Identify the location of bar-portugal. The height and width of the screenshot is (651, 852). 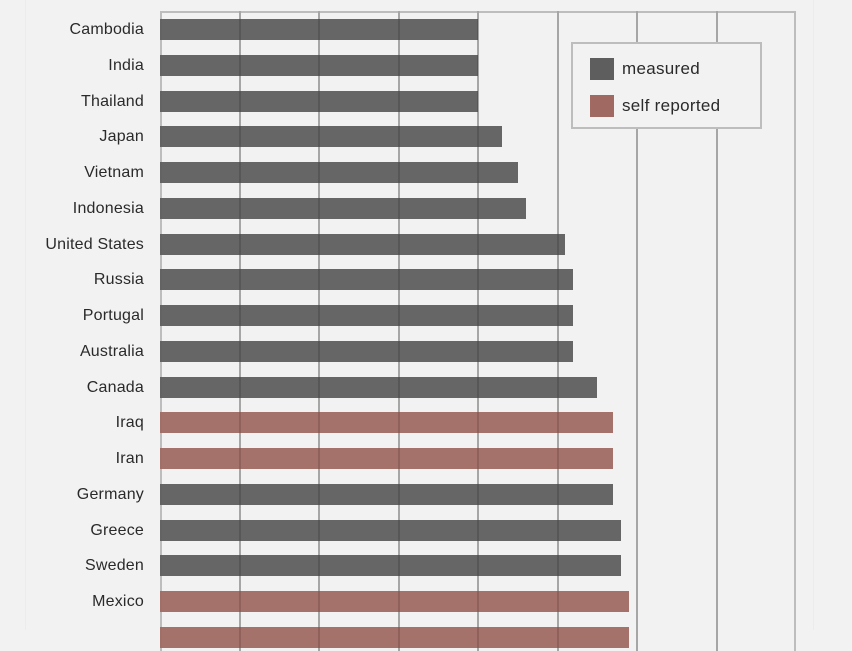
(367, 315).